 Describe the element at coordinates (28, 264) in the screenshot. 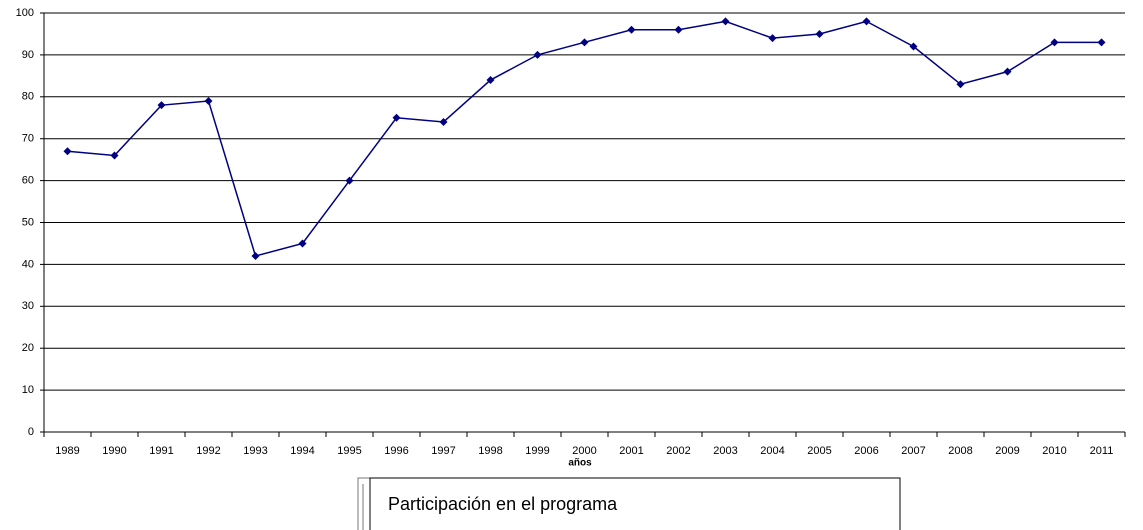

I see `y-tick-label: 40` at that location.